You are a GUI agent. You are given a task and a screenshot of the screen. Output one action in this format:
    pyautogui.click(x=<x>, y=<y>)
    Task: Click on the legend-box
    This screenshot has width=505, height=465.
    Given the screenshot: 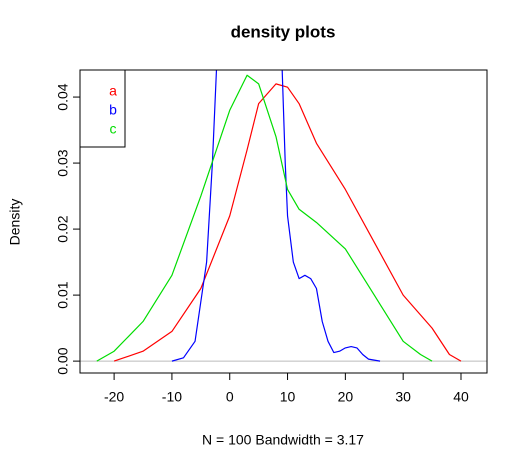 What is the action you would take?
    pyautogui.click(x=102, y=108)
    